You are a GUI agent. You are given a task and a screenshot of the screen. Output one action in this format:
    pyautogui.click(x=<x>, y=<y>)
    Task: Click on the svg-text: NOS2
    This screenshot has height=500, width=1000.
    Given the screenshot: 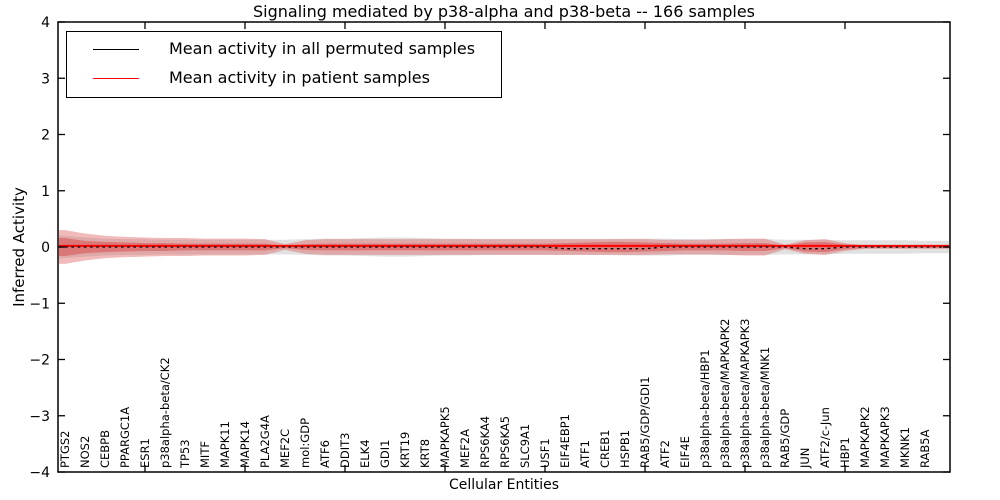 What is the action you would take?
    pyautogui.click(x=85, y=452)
    